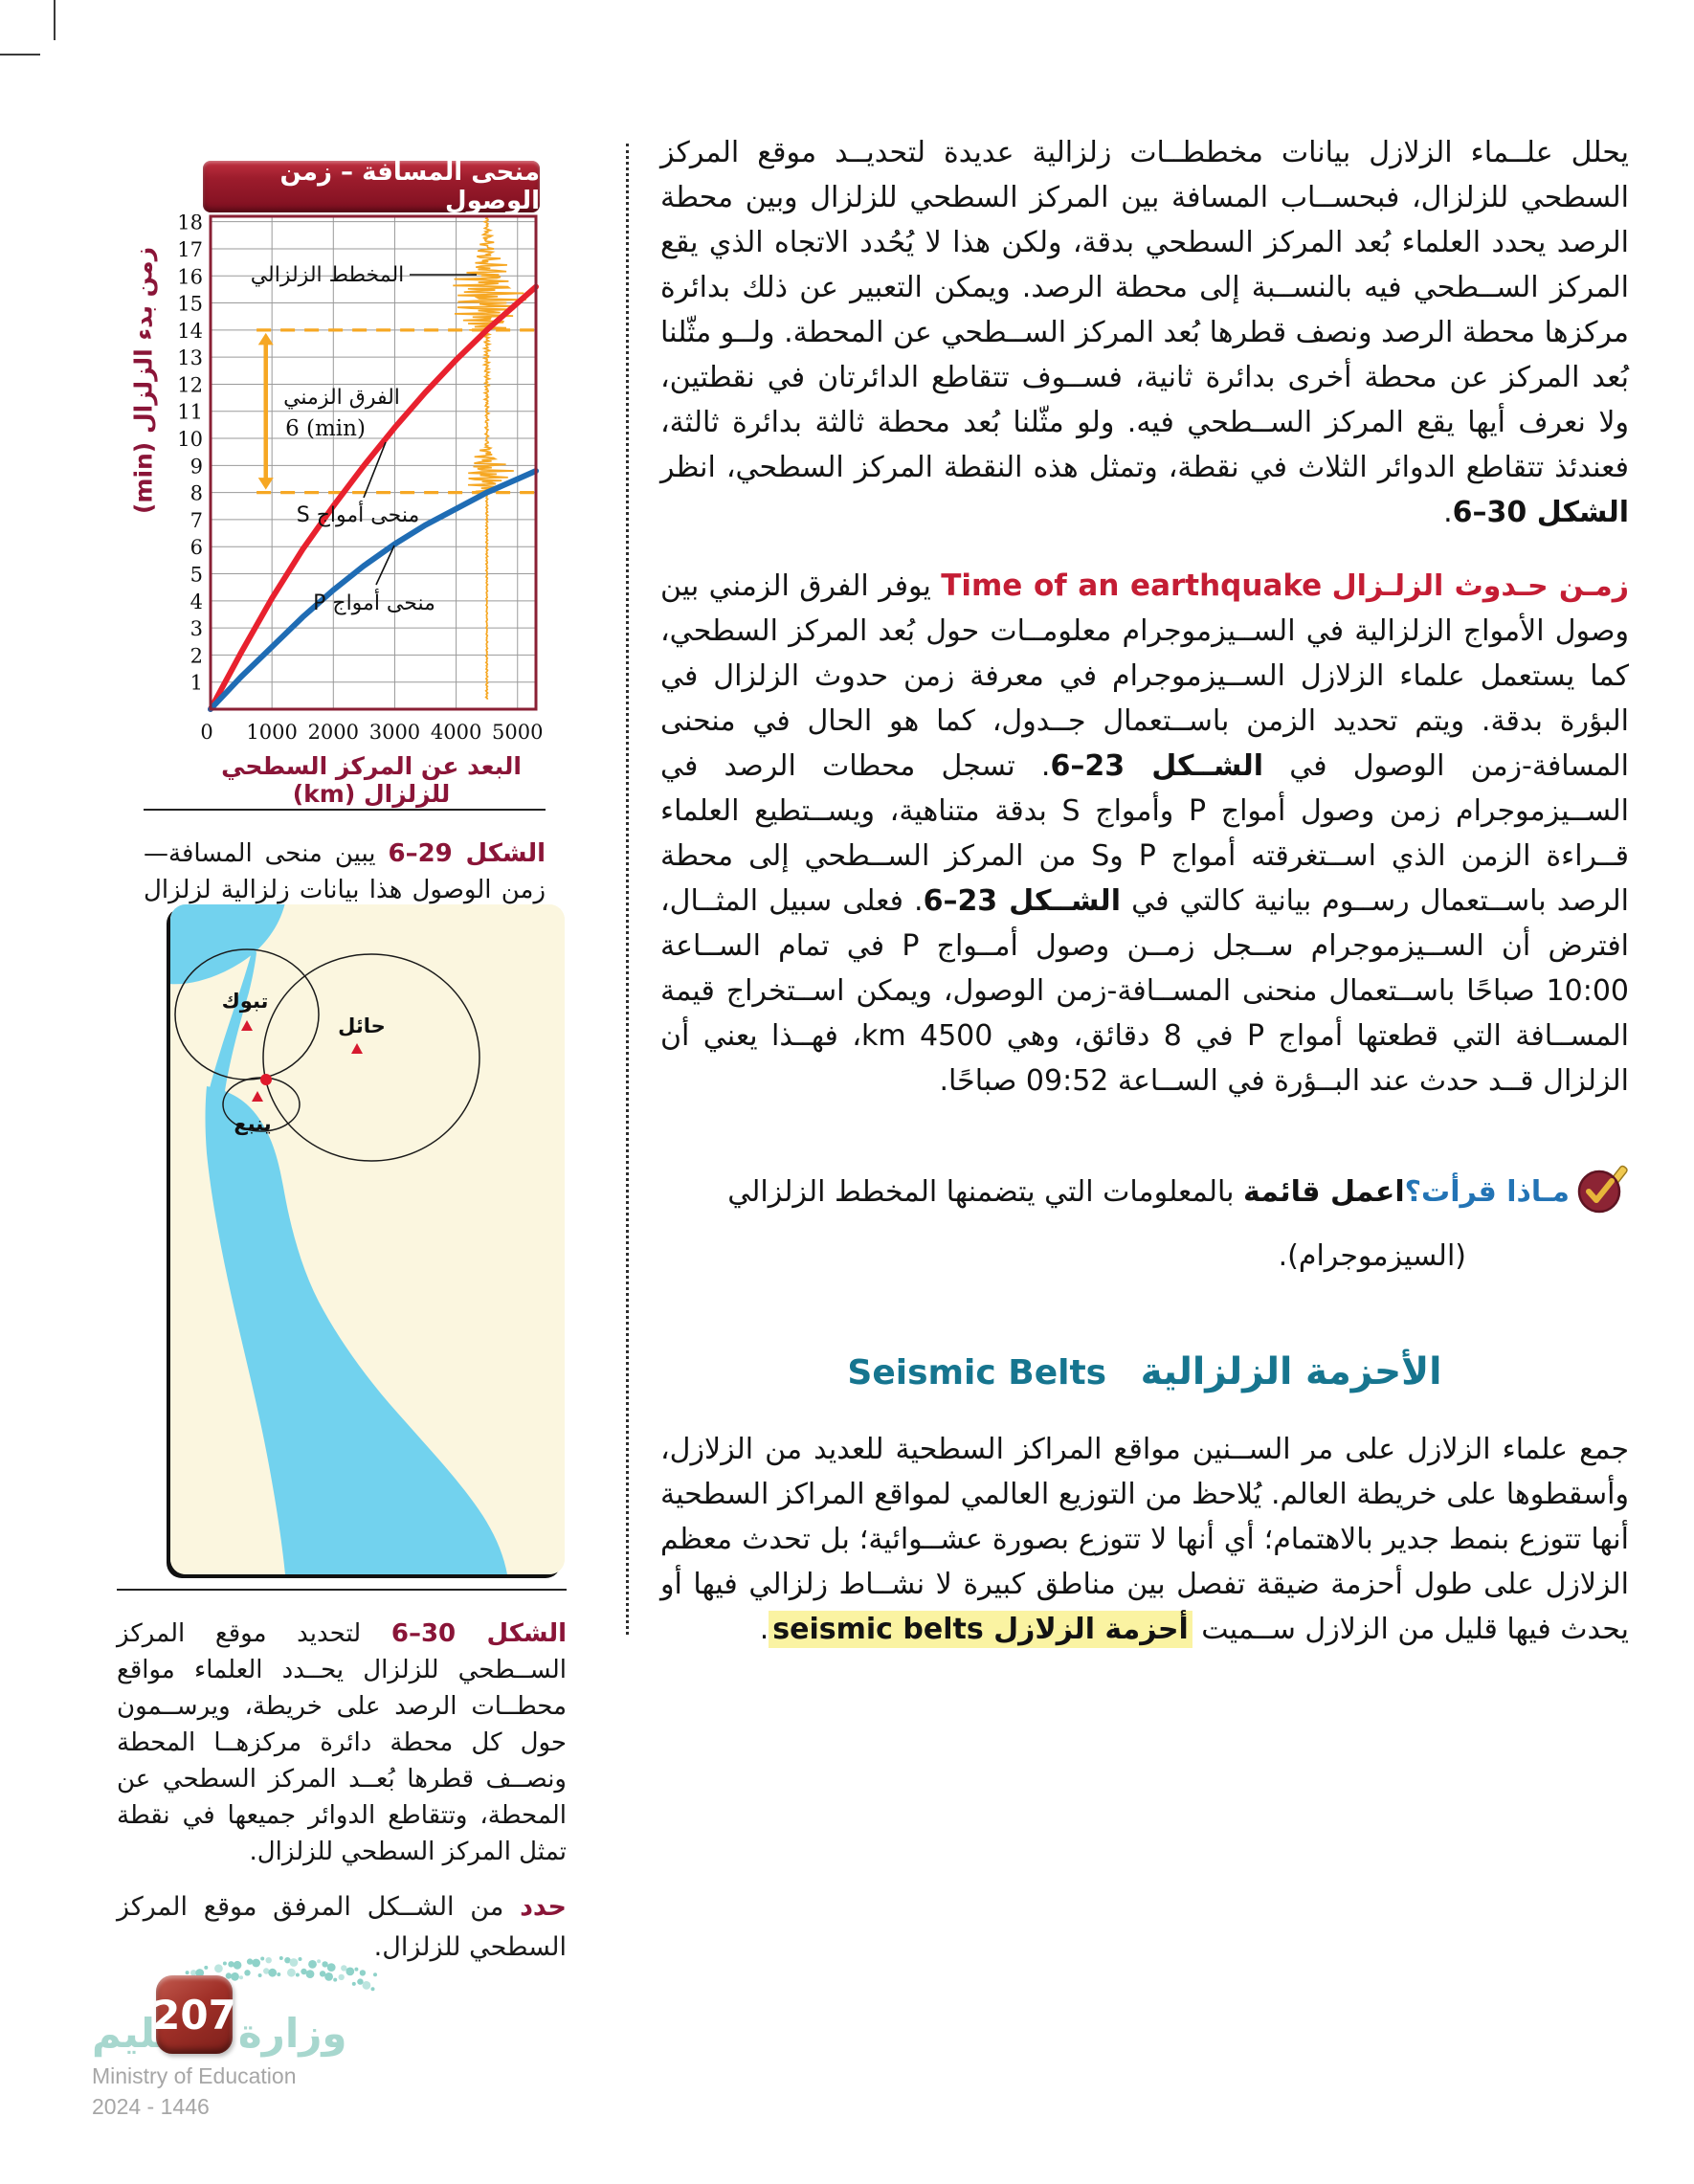  I want to click on seismogram-label: المخطط الزلزالي, so click(328, 275).